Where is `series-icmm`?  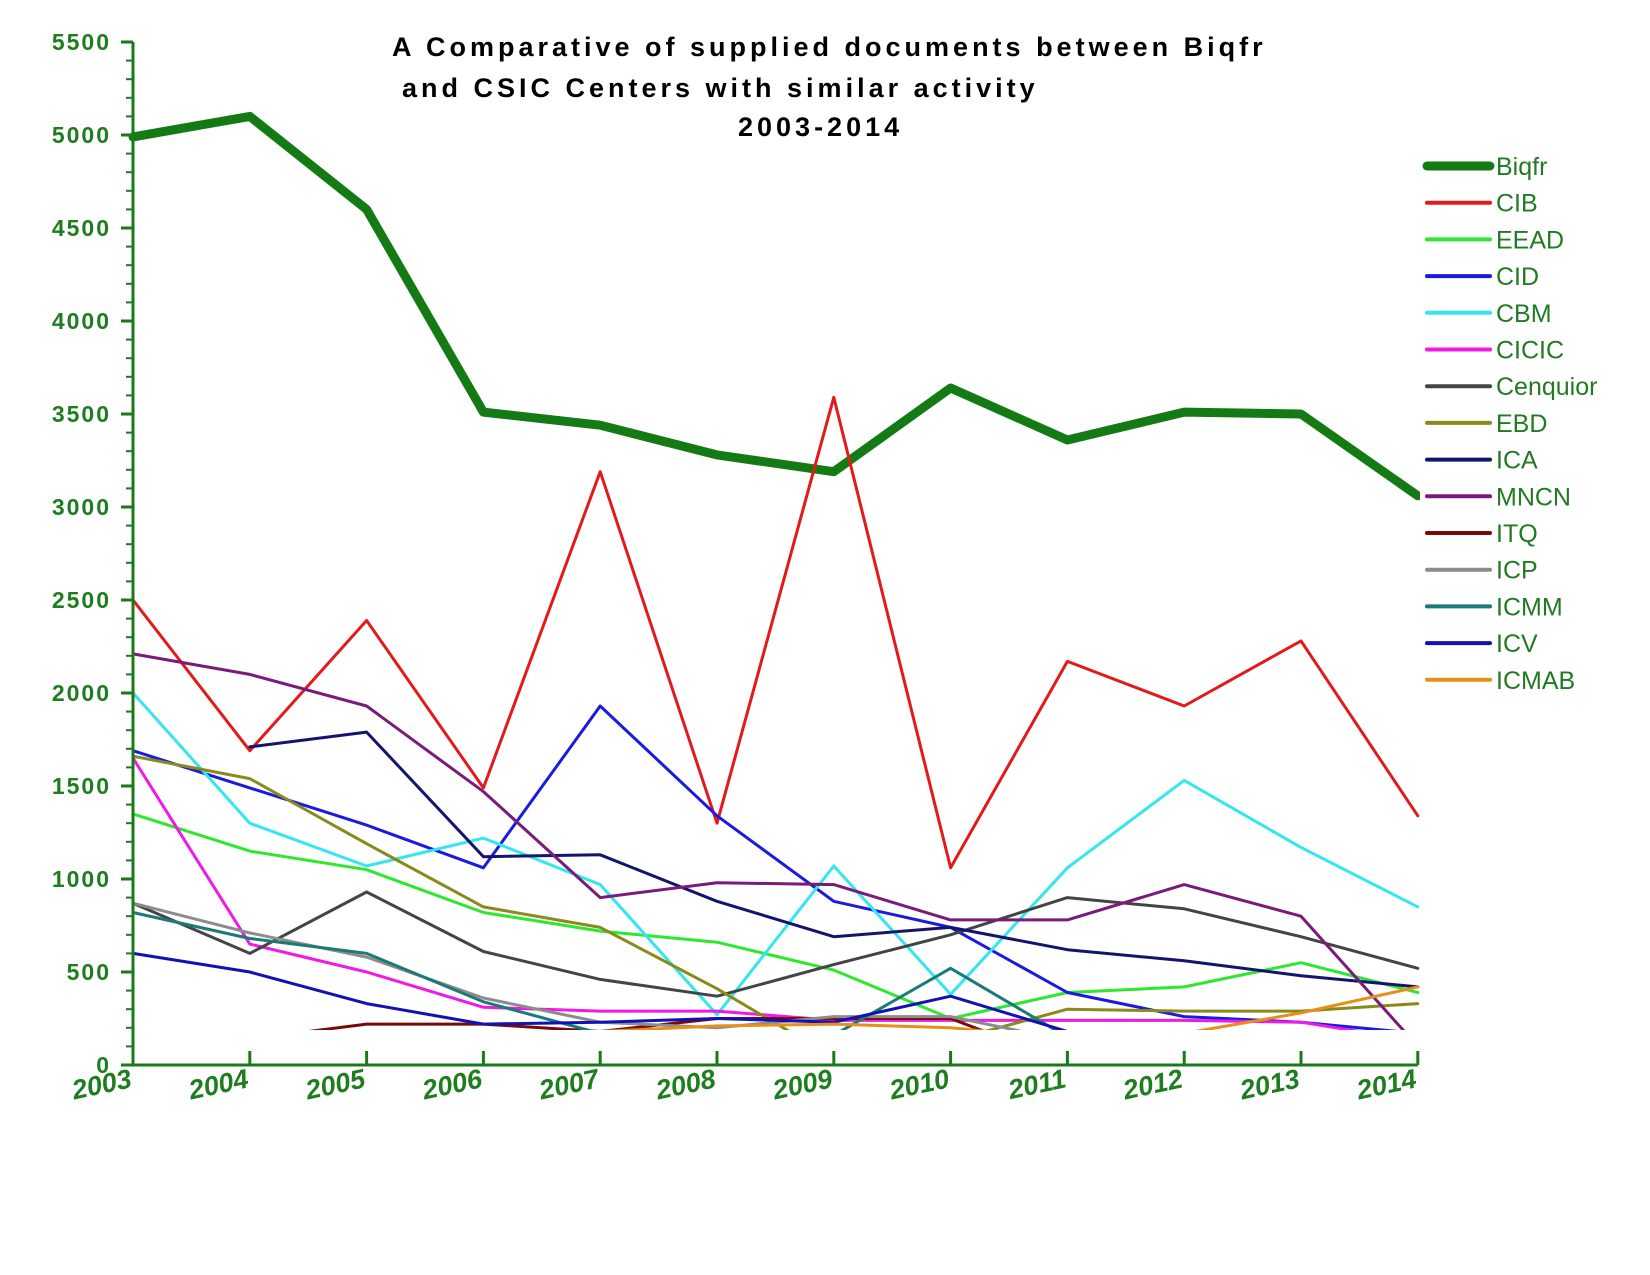 series-icmm is located at coordinates (595, 970).